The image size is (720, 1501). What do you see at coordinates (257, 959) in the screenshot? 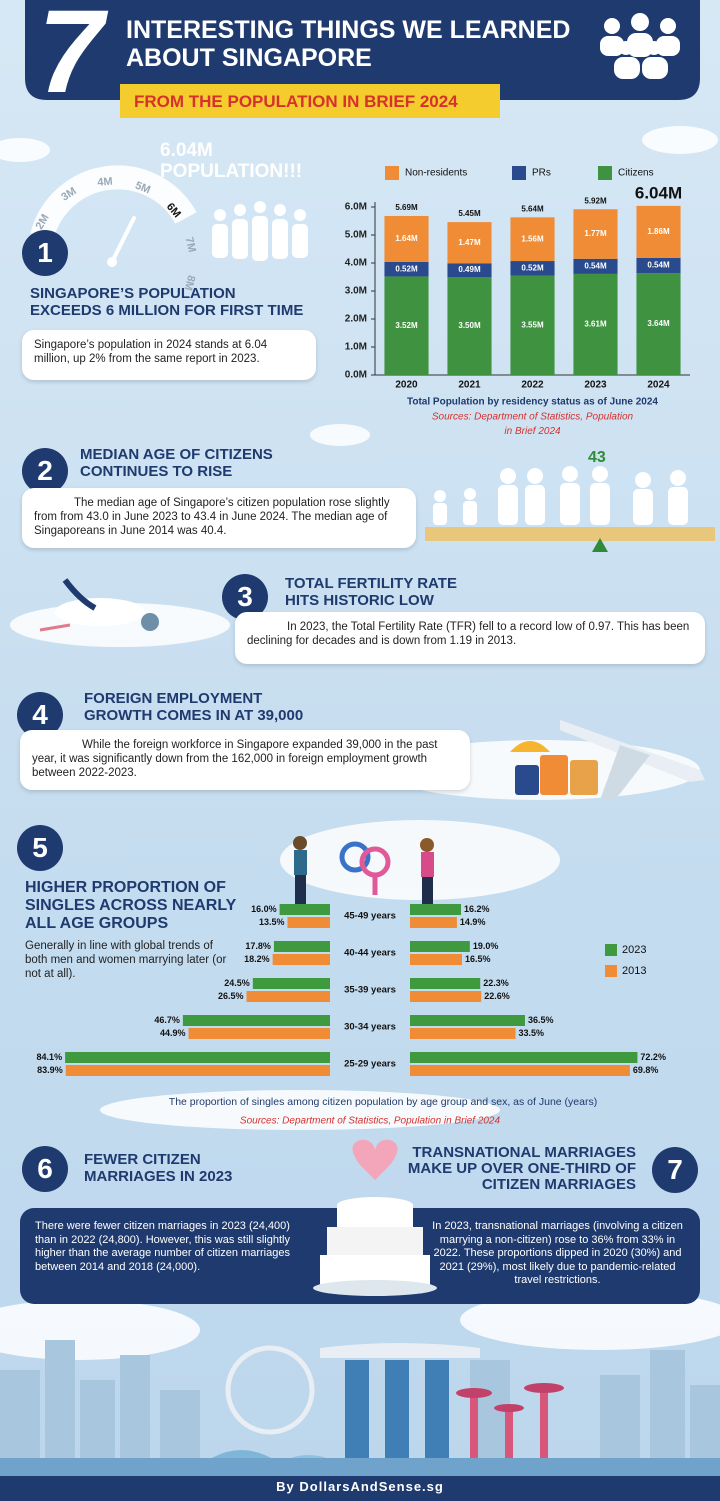
I see `value-label: 18.2%` at bounding box center [257, 959].